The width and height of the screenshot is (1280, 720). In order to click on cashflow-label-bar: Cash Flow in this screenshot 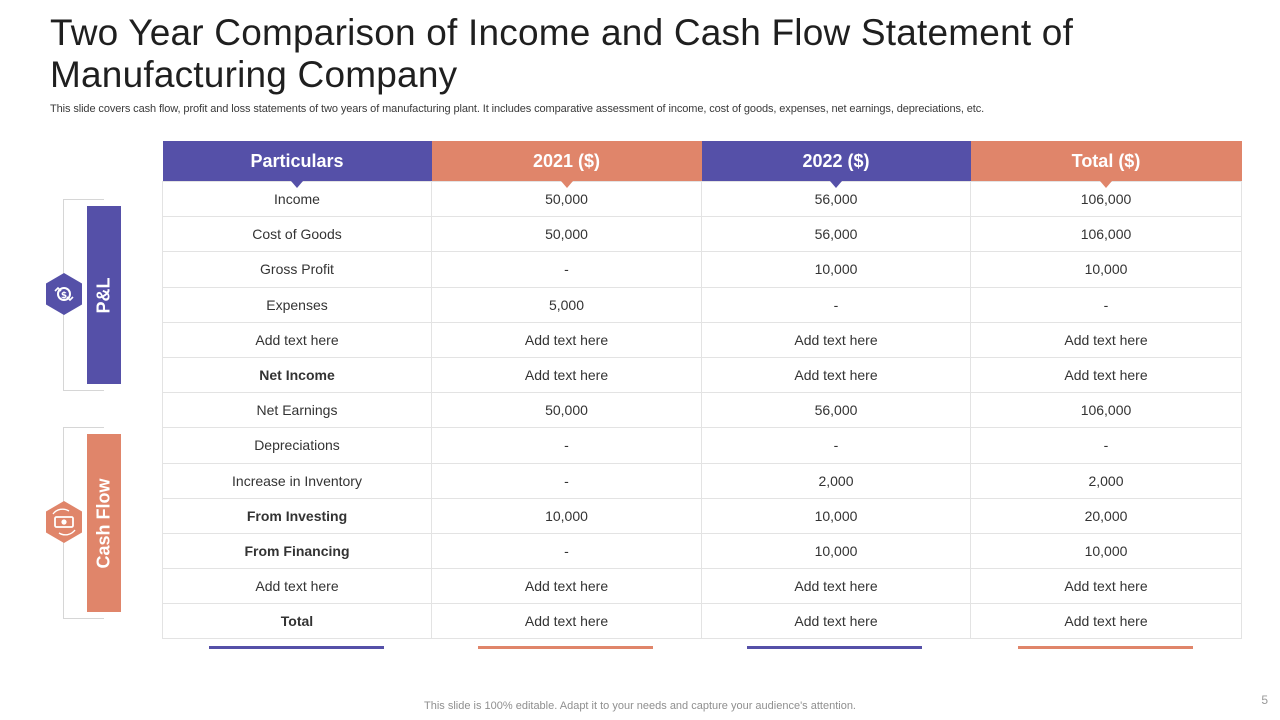, I will do `click(104, 523)`.